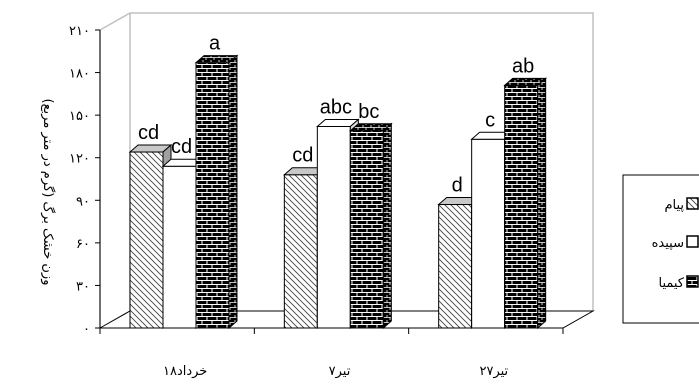 The height and width of the screenshot is (388, 699). I want to click on data-label: c, so click(490, 120).